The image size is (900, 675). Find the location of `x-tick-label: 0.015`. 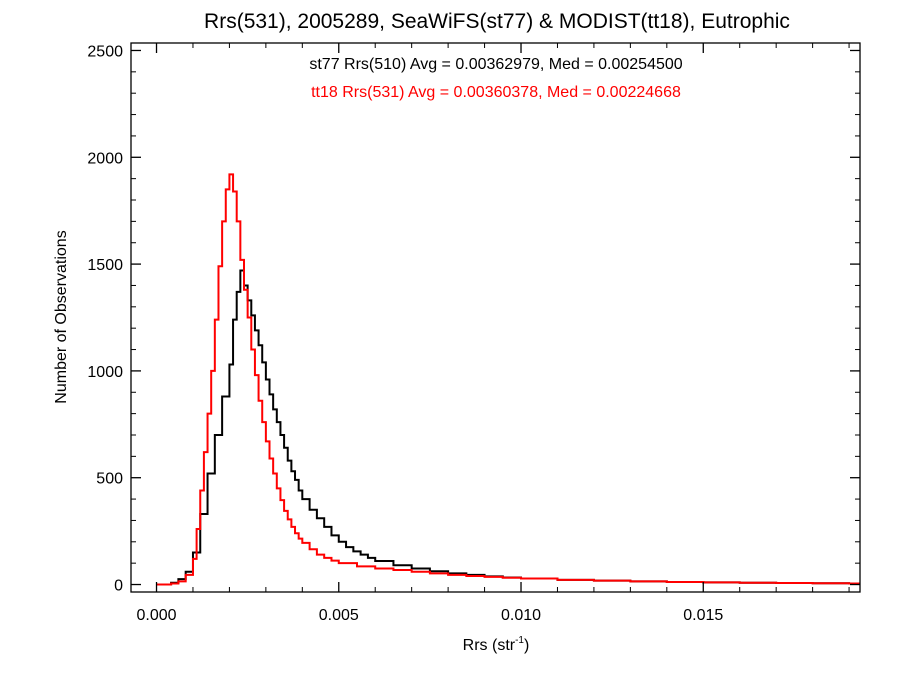

x-tick-label: 0.015 is located at coordinates (703, 615).